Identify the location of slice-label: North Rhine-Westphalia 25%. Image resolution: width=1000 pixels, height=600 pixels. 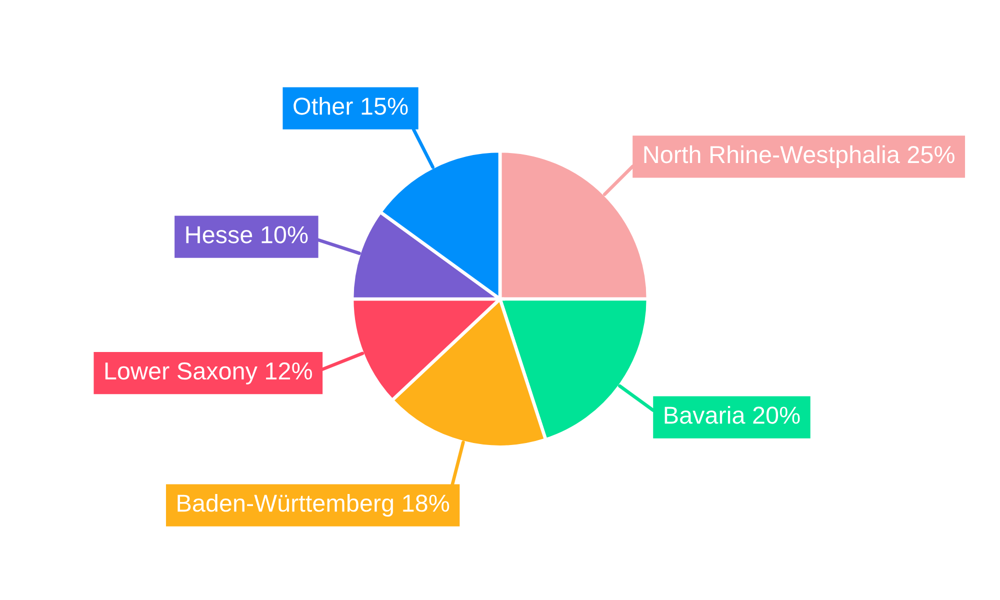
(799, 156).